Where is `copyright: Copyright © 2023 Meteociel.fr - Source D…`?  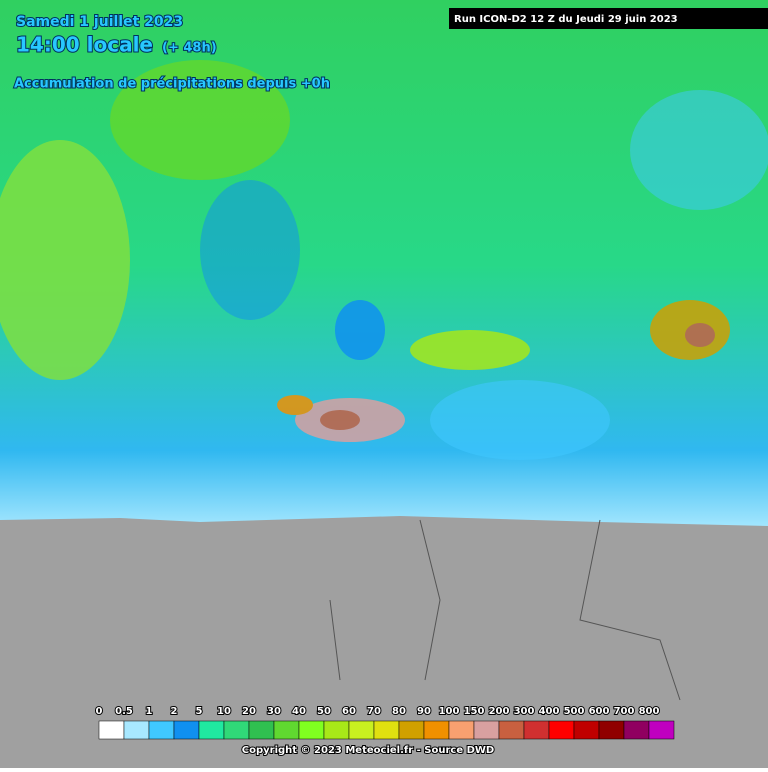
copyright: Copyright © 2023 Meteociel.fr - Source D… is located at coordinates (368, 750).